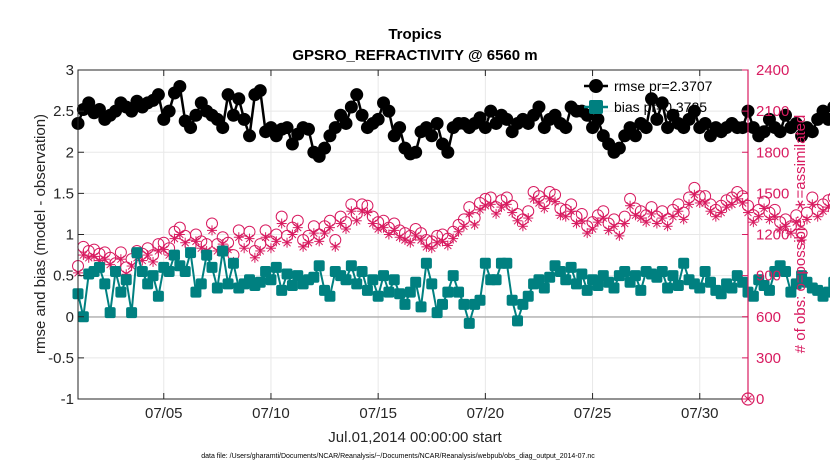  What do you see at coordinates (648, 96) in the screenshot?
I see `legend: rmse pr=2.3707 bias pr=0.3725` at bounding box center [648, 96].